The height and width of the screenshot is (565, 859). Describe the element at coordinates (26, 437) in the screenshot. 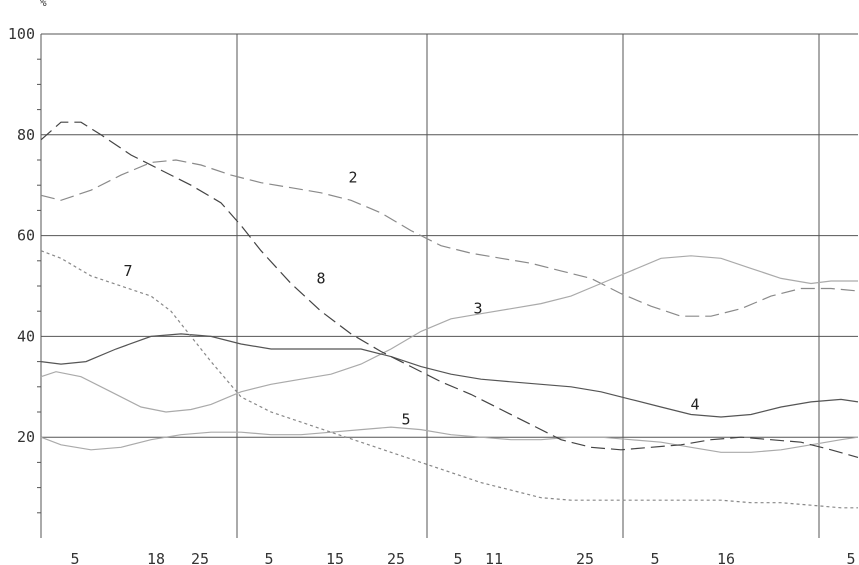

I see `y-tick-label: 20` at that location.